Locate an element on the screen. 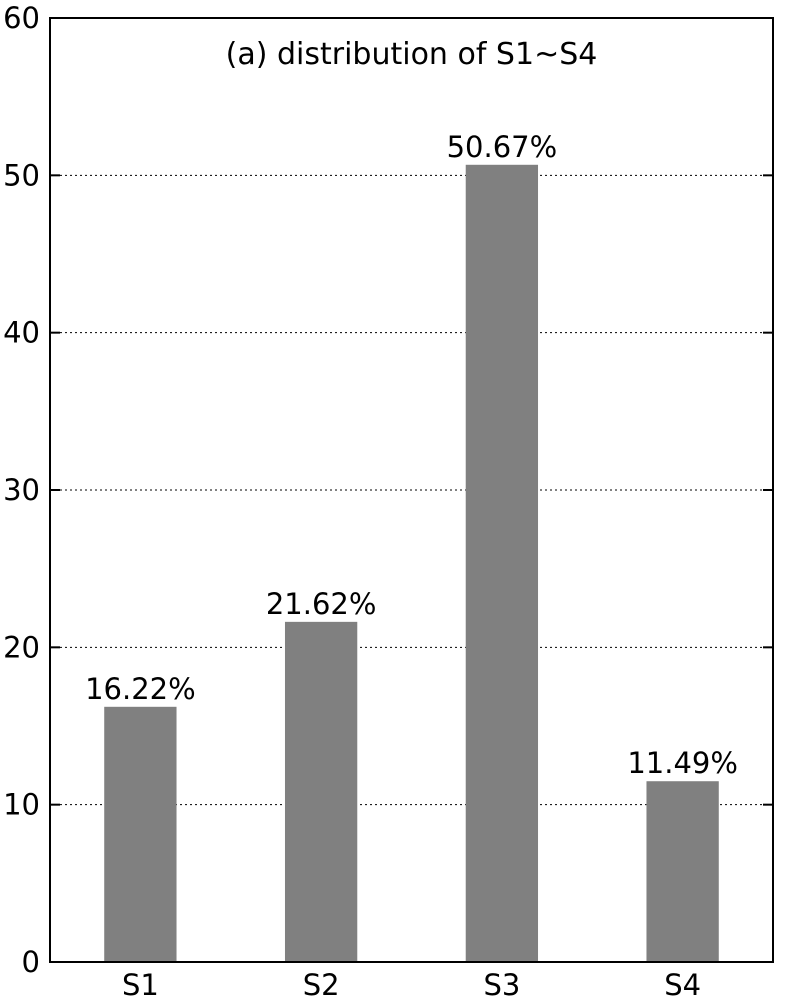 Image resolution: width=800 pixels, height=1000 pixels. y-tick-label: 0 is located at coordinates (31, 962).